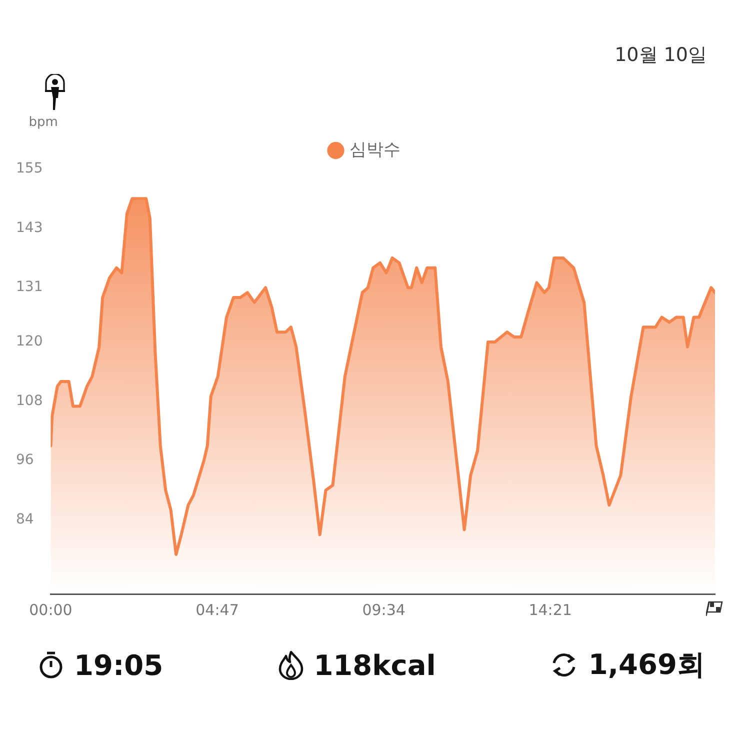  Describe the element at coordinates (29, 228) in the screenshot. I see `y-tick-label: 143` at that location.